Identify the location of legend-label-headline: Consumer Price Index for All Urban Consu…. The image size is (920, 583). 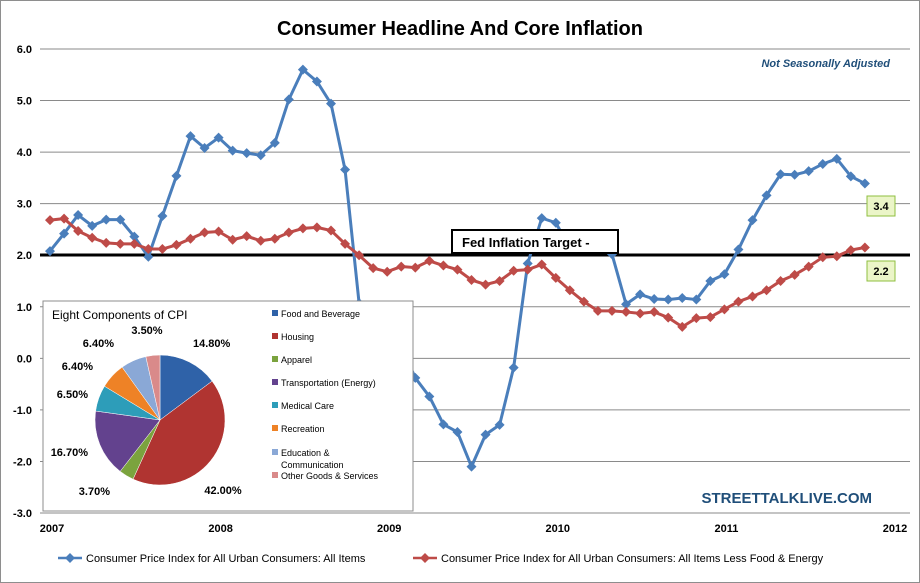
(226, 559).